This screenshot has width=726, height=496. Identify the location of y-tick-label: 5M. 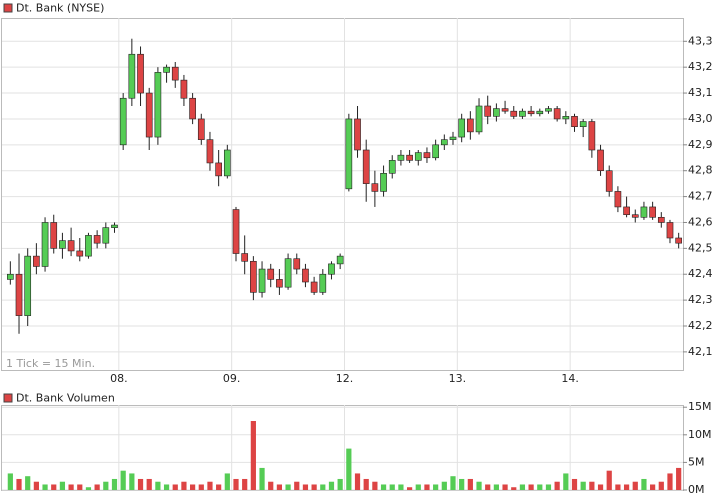
(696, 461).